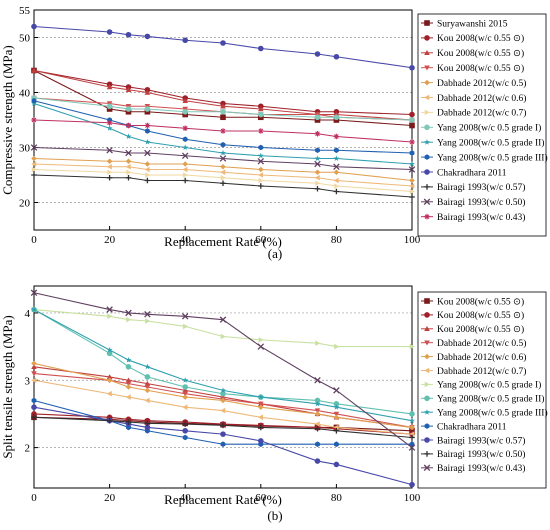 The height and width of the screenshot is (530, 550). Describe the element at coordinates (28, 449) in the screenshot. I see `y-tick-label: 2` at that location.